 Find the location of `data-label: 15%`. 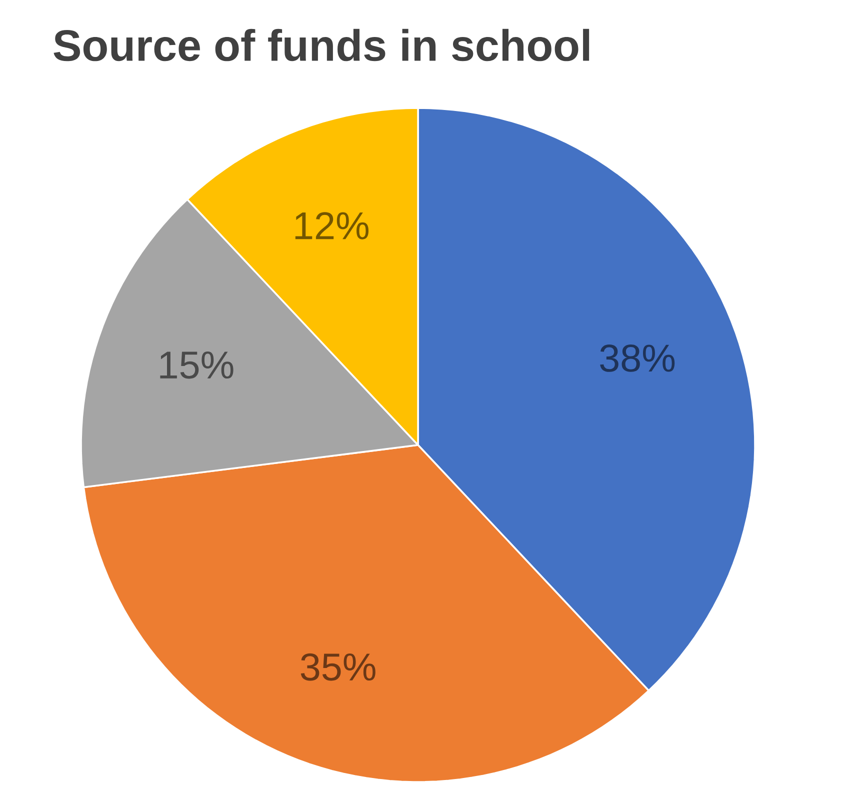

data-label: 15% is located at coordinates (197, 365).